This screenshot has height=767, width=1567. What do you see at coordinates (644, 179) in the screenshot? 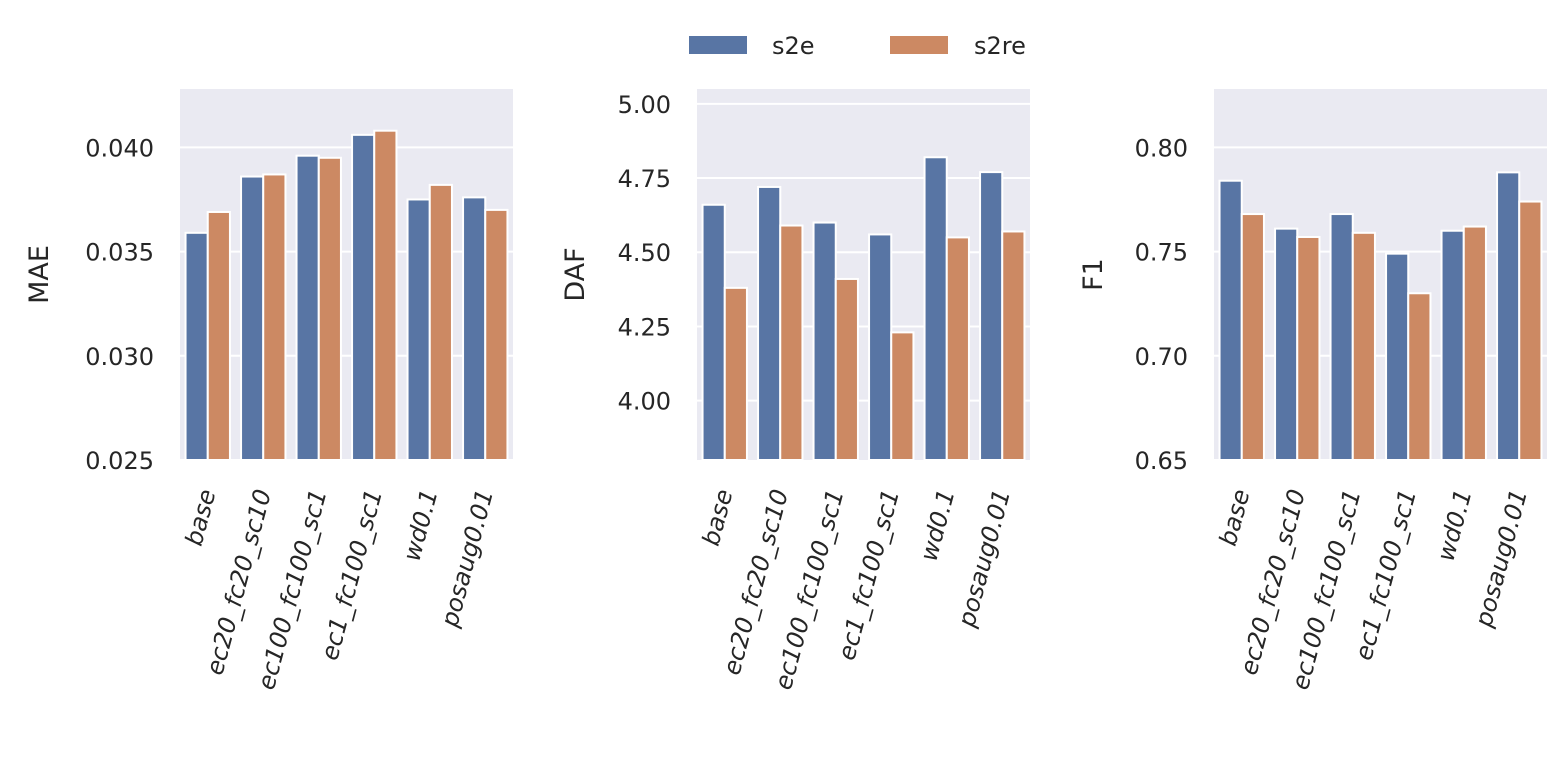
I see `daf-ytick-label: 4.75` at bounding box center [644, 179].